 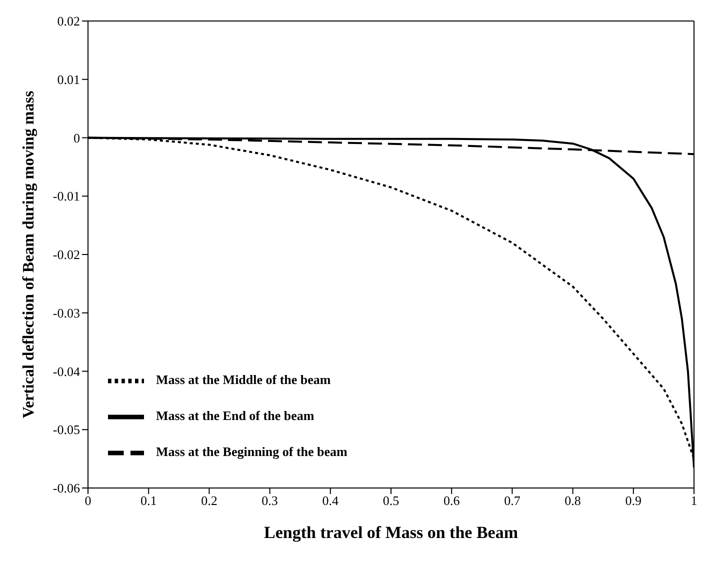 I want to click on y-tick-label: -0.06, so click(x=66, y=488).